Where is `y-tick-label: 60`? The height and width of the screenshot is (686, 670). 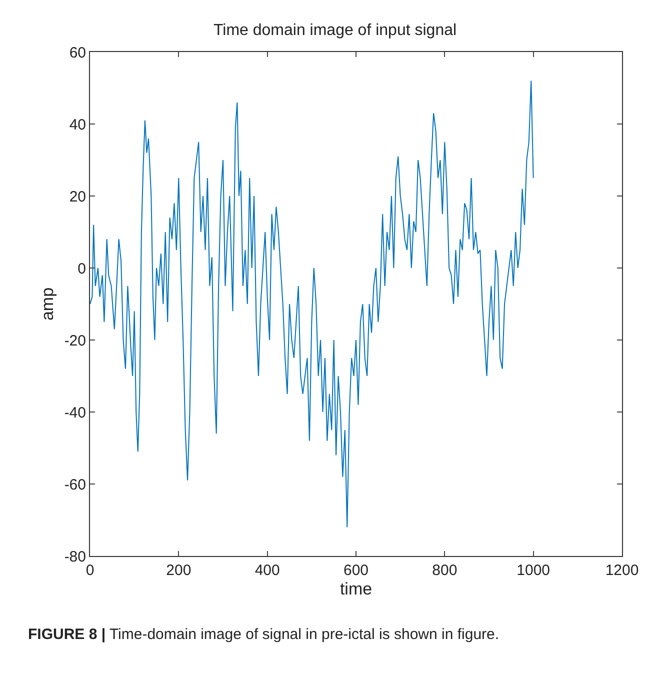
y-tick-label: 60 is located at coordinates (77, 53).